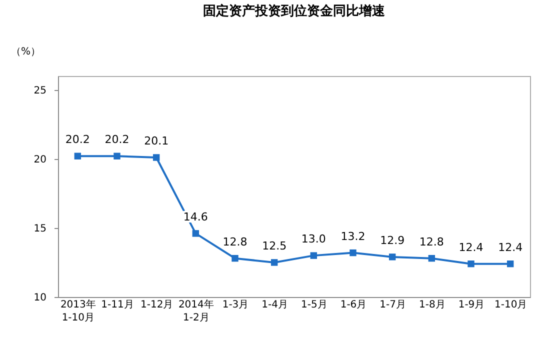 The height and width of the screenshot is (343, 553). What do you see at coordinates (471, 305) in the screenshot?
I see `x-tick-label: 1-9月` at bounding box center [471, 305].